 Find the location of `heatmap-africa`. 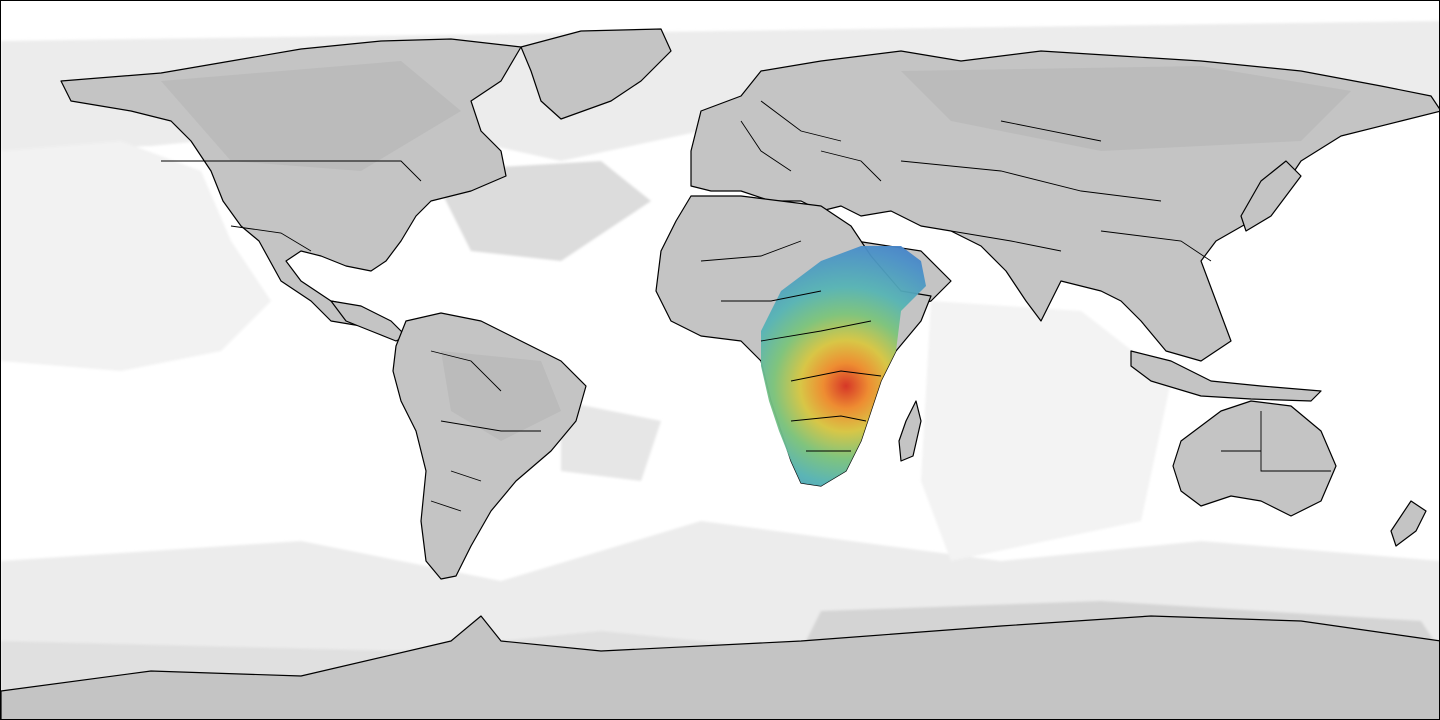

heatmap-africa is located at coordinates (843, 366).